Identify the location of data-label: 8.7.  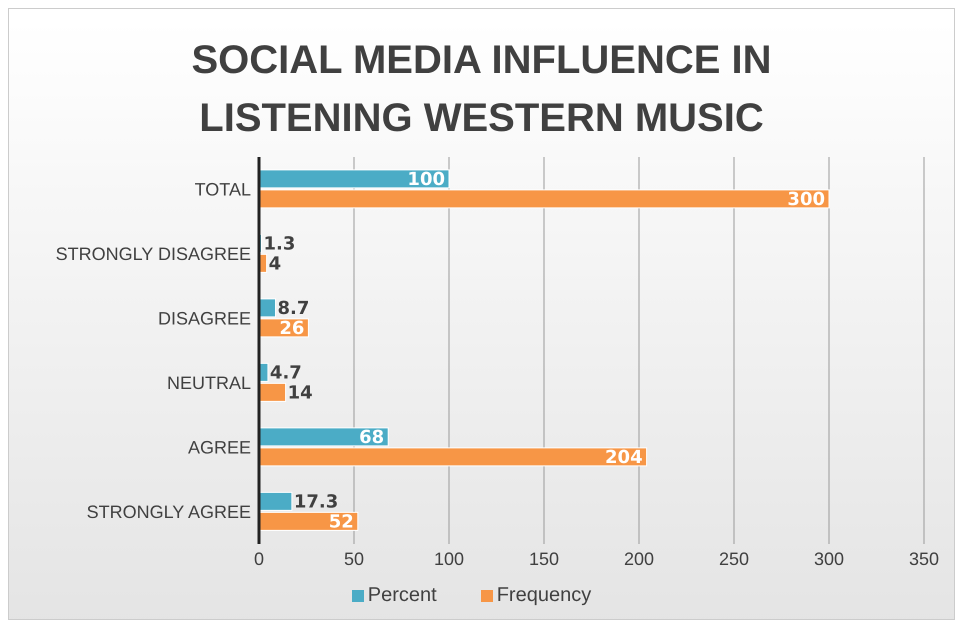
(294, 309).